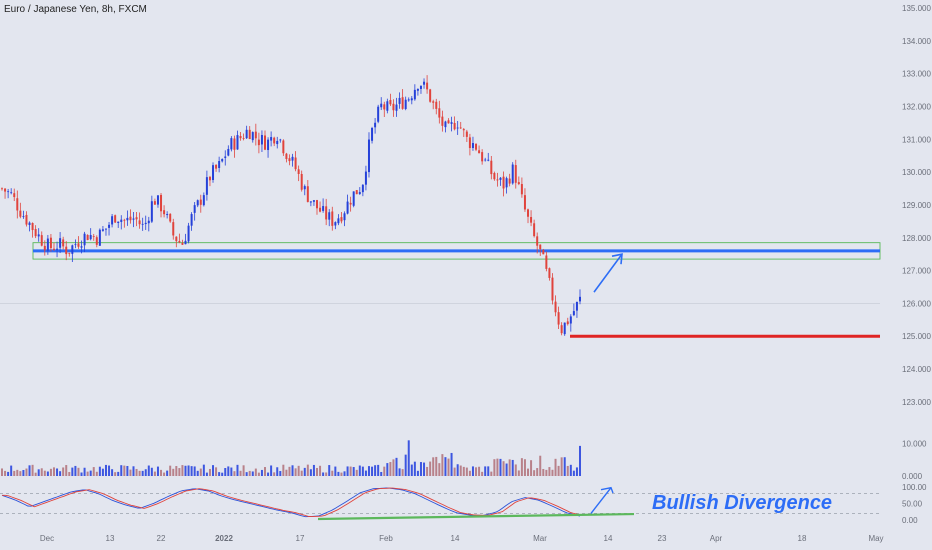 The height and width of the screenshot is (550, 932). What do you see at coordinates (47, 538) in the screenshot?
I see `time-tick-label: Dec` at bounding box center [47, 538].